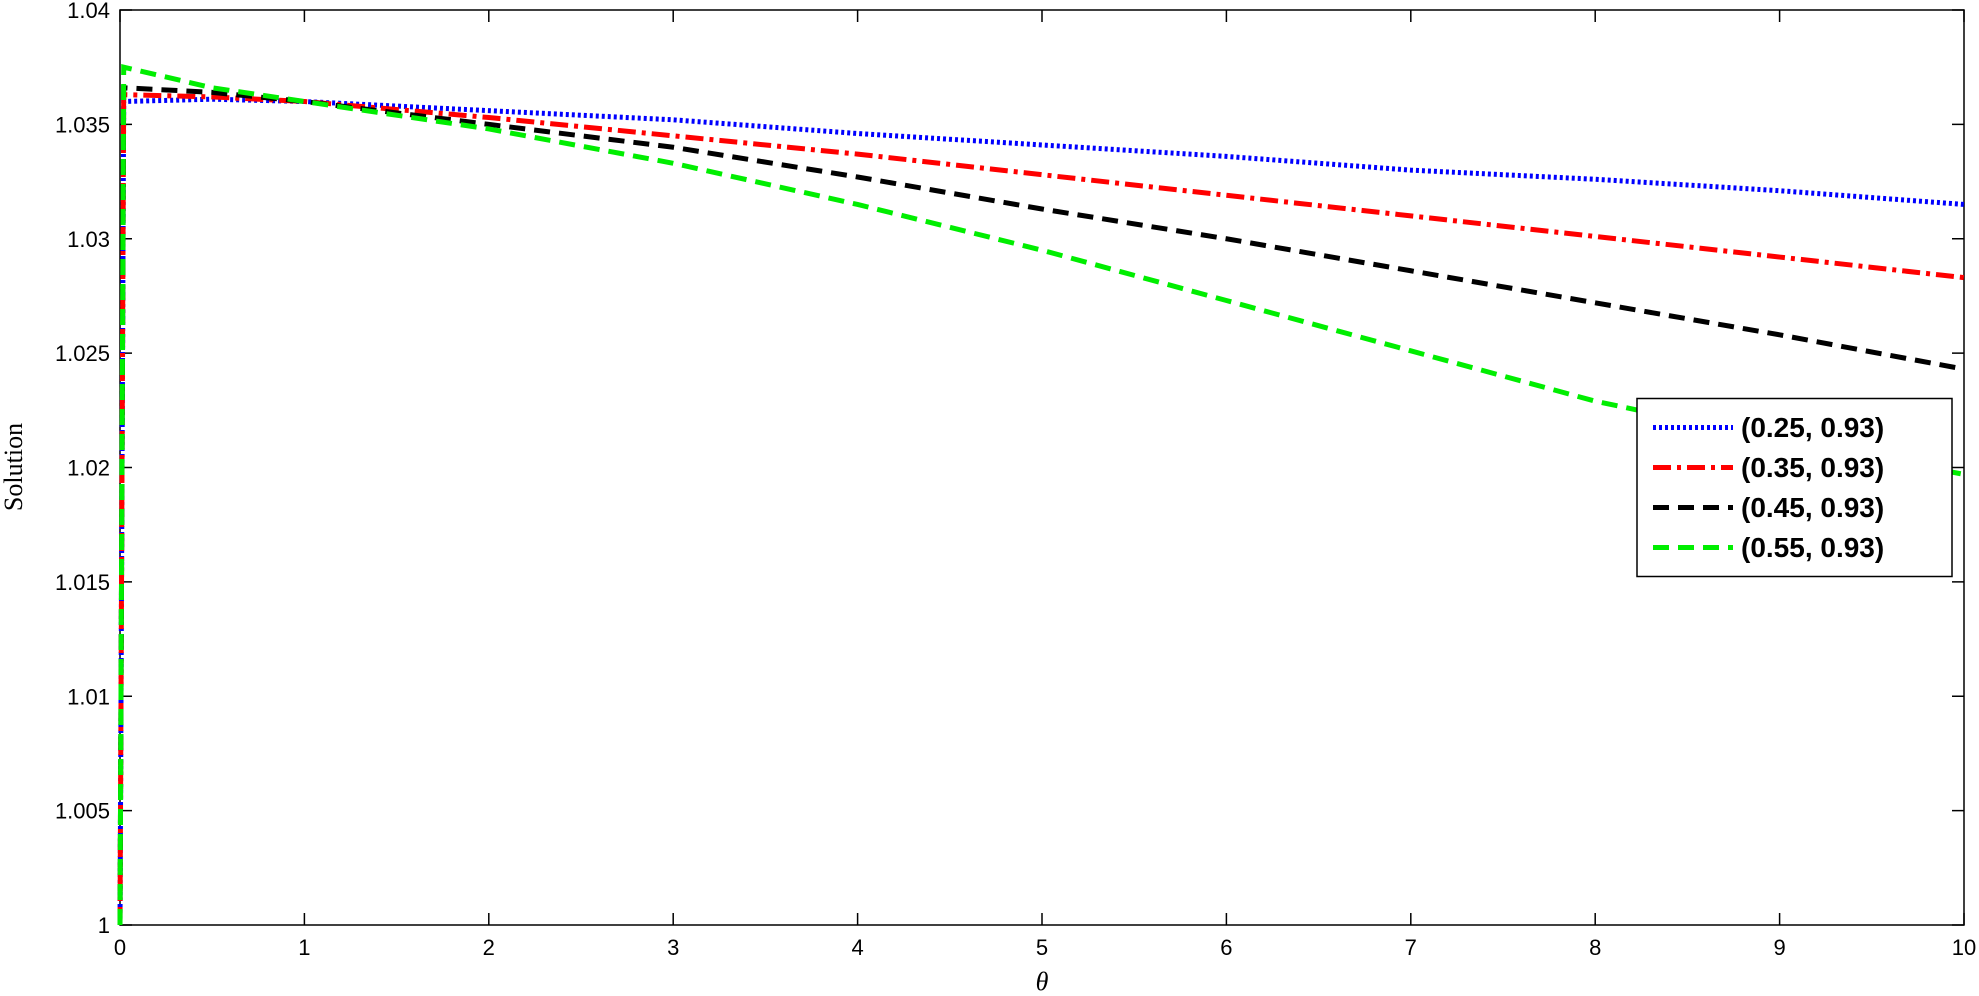 The width and height of the screenshot is (1979, 996). Describe the element at coordinates (1595, 947) in the screenshot. I see `x-tick-label: 8` at that location.